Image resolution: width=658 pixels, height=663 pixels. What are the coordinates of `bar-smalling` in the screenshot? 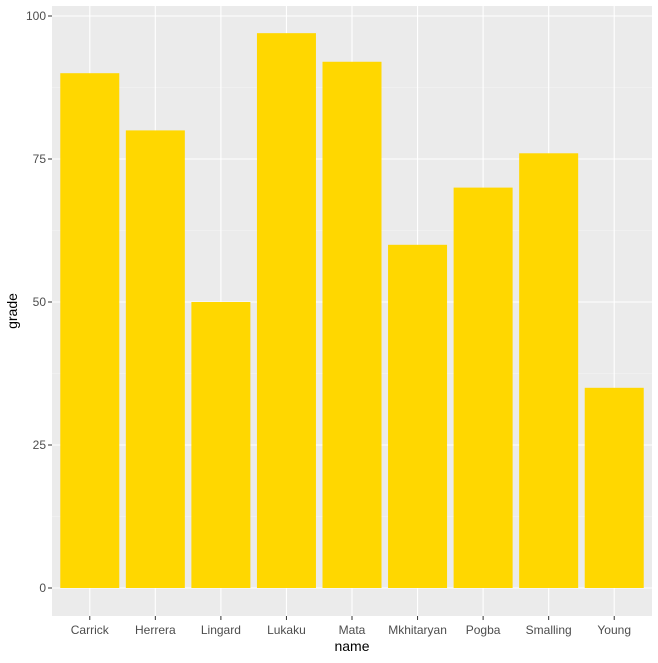 It's located at (549, 370).